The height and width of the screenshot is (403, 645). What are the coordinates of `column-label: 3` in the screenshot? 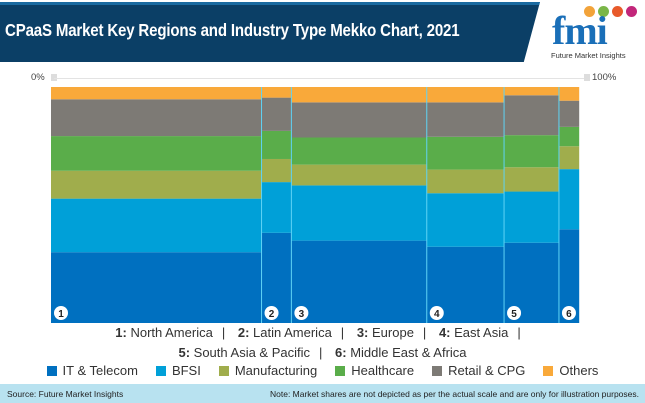 It's located at (302, 314).